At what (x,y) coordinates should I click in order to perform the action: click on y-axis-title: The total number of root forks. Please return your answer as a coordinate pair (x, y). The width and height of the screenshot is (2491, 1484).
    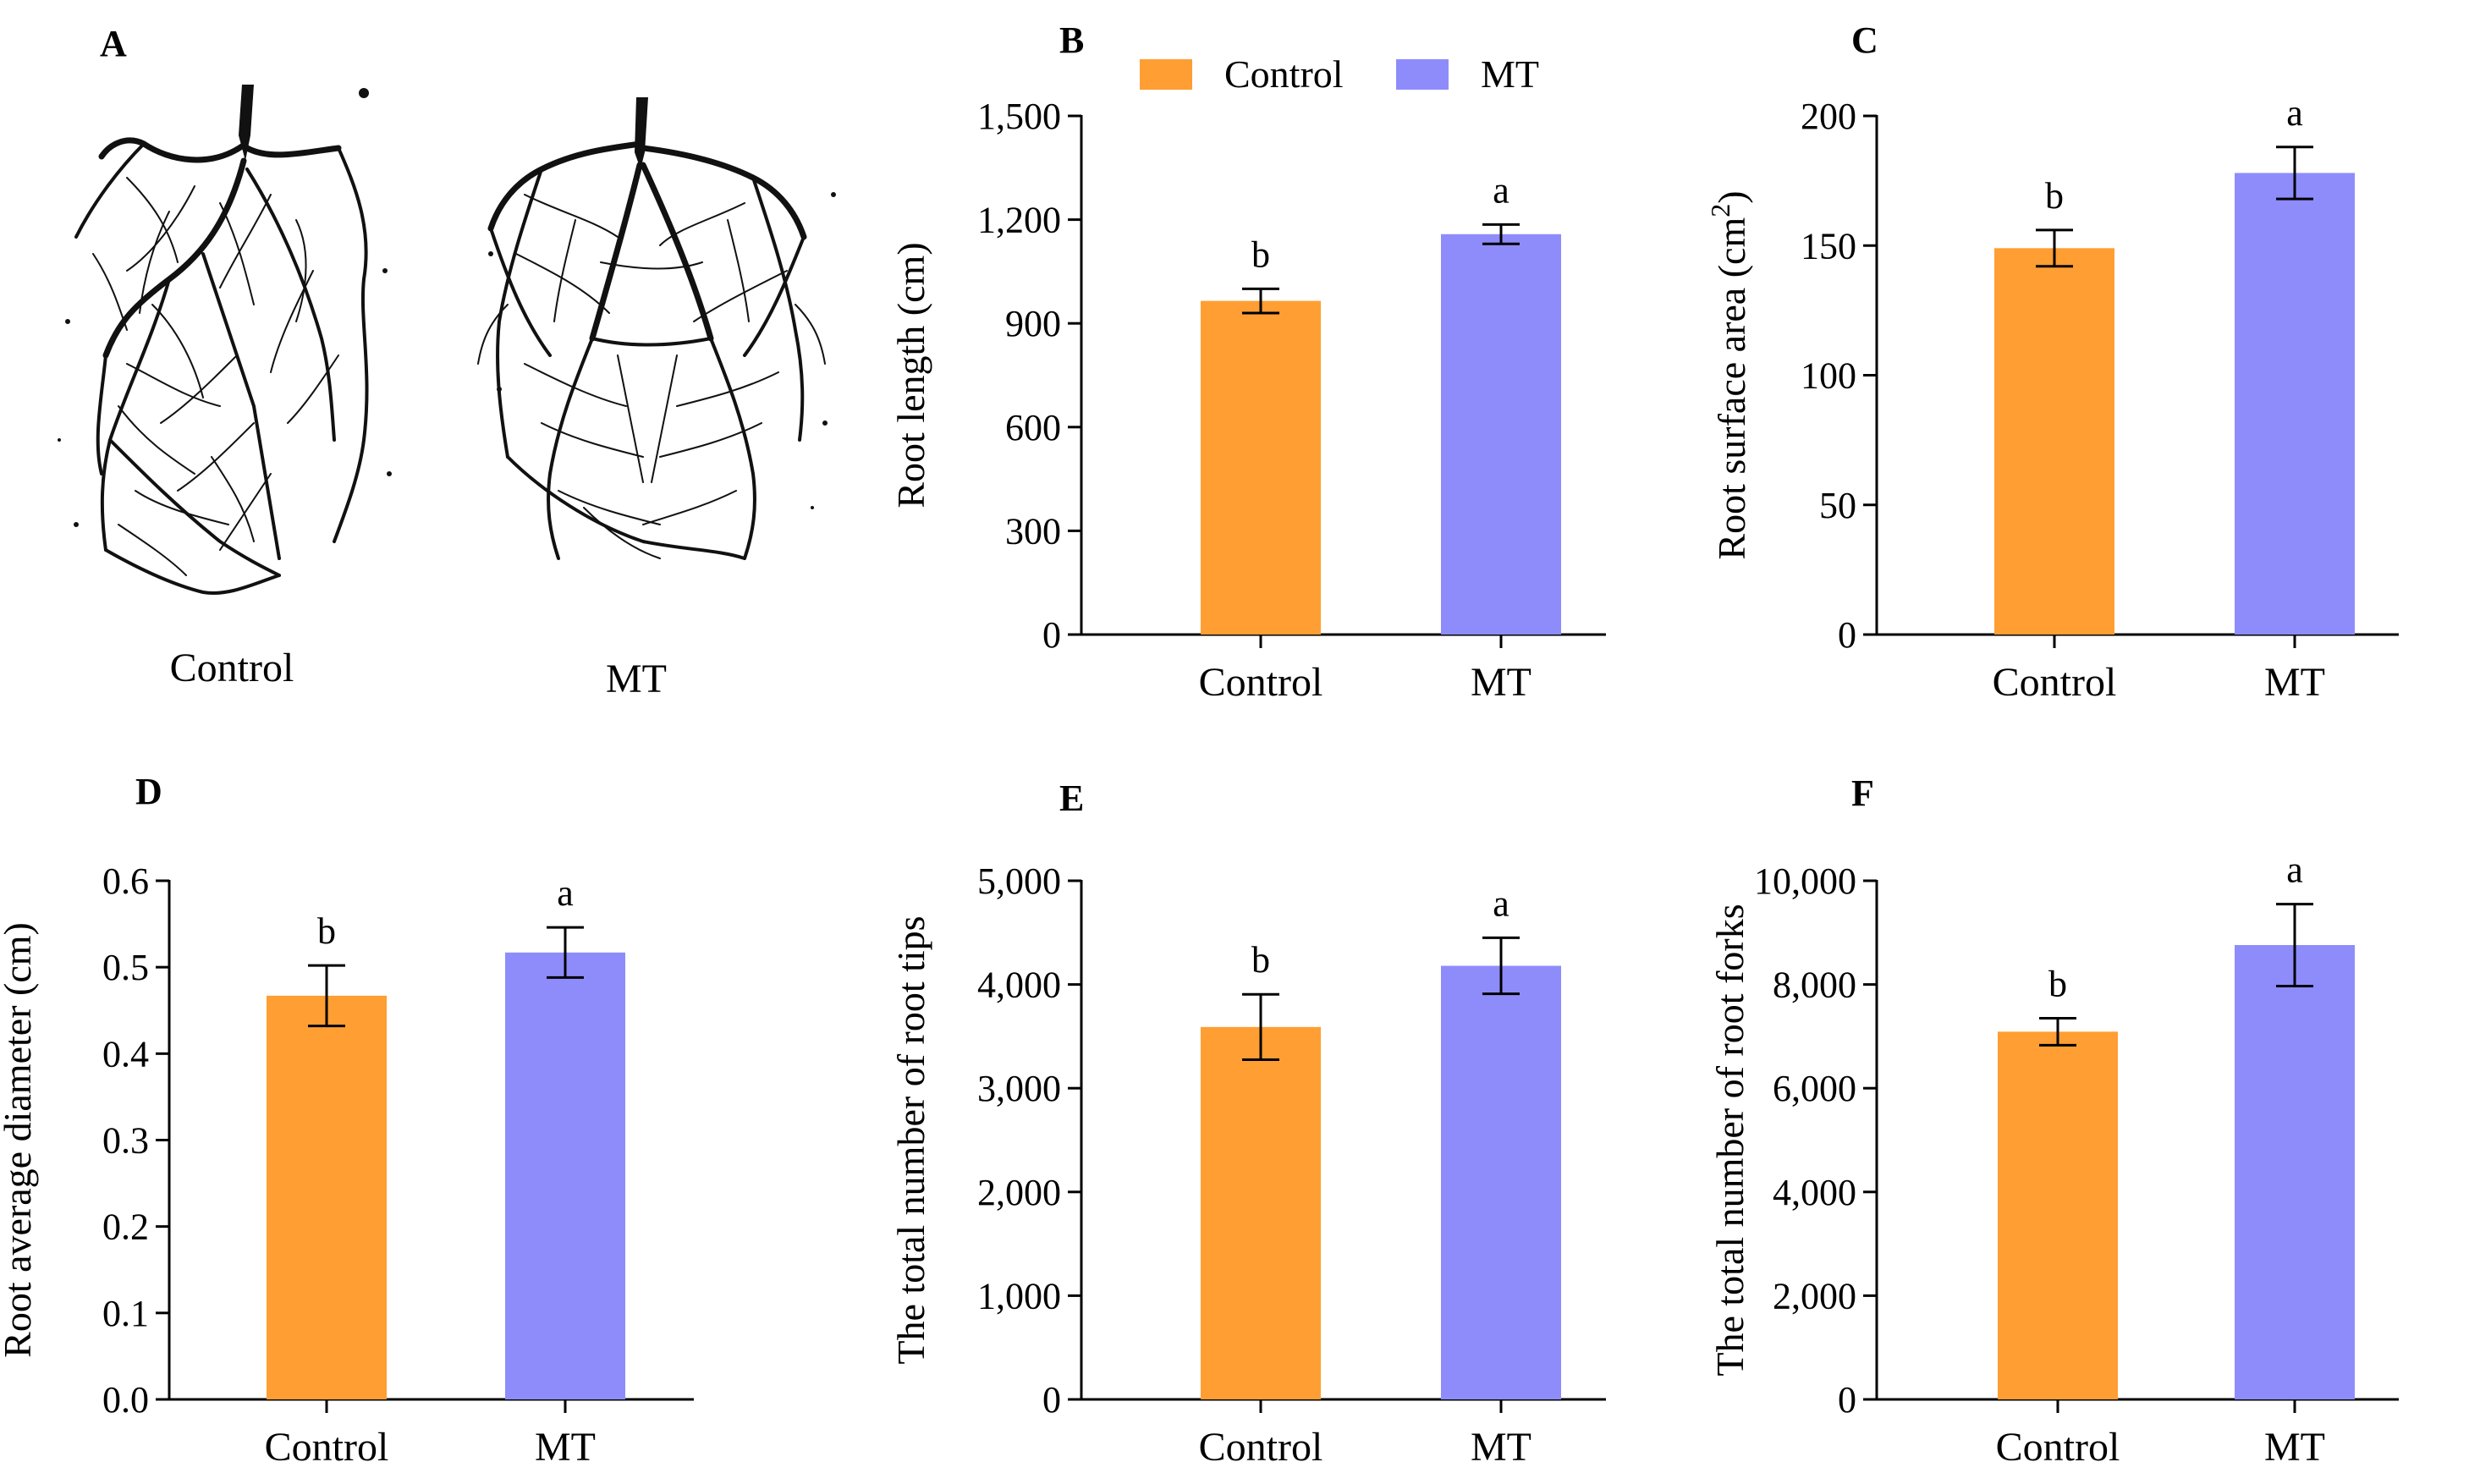
    Looking at the image, I should click on (1729, 1140).